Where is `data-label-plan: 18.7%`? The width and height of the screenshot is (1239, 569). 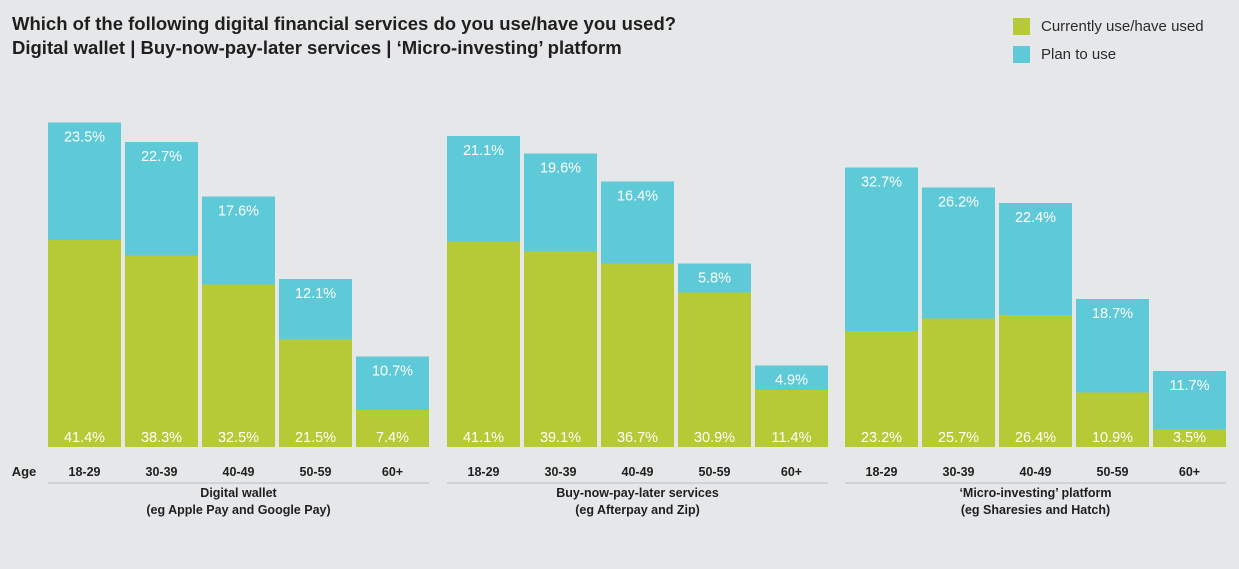
data-label-plan: 18.7% is located at coordinates (1112, 314).